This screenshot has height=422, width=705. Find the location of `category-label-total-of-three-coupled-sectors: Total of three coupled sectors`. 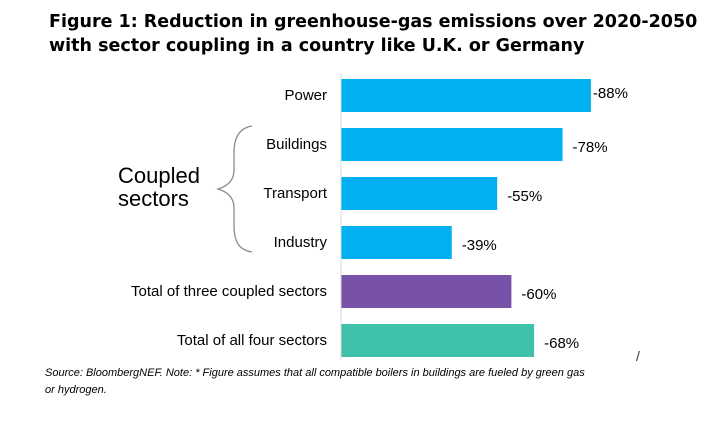

category-label-total-of-three-coupled-sectors: Total of three coupled sectors is located at coordinates (229, 291).